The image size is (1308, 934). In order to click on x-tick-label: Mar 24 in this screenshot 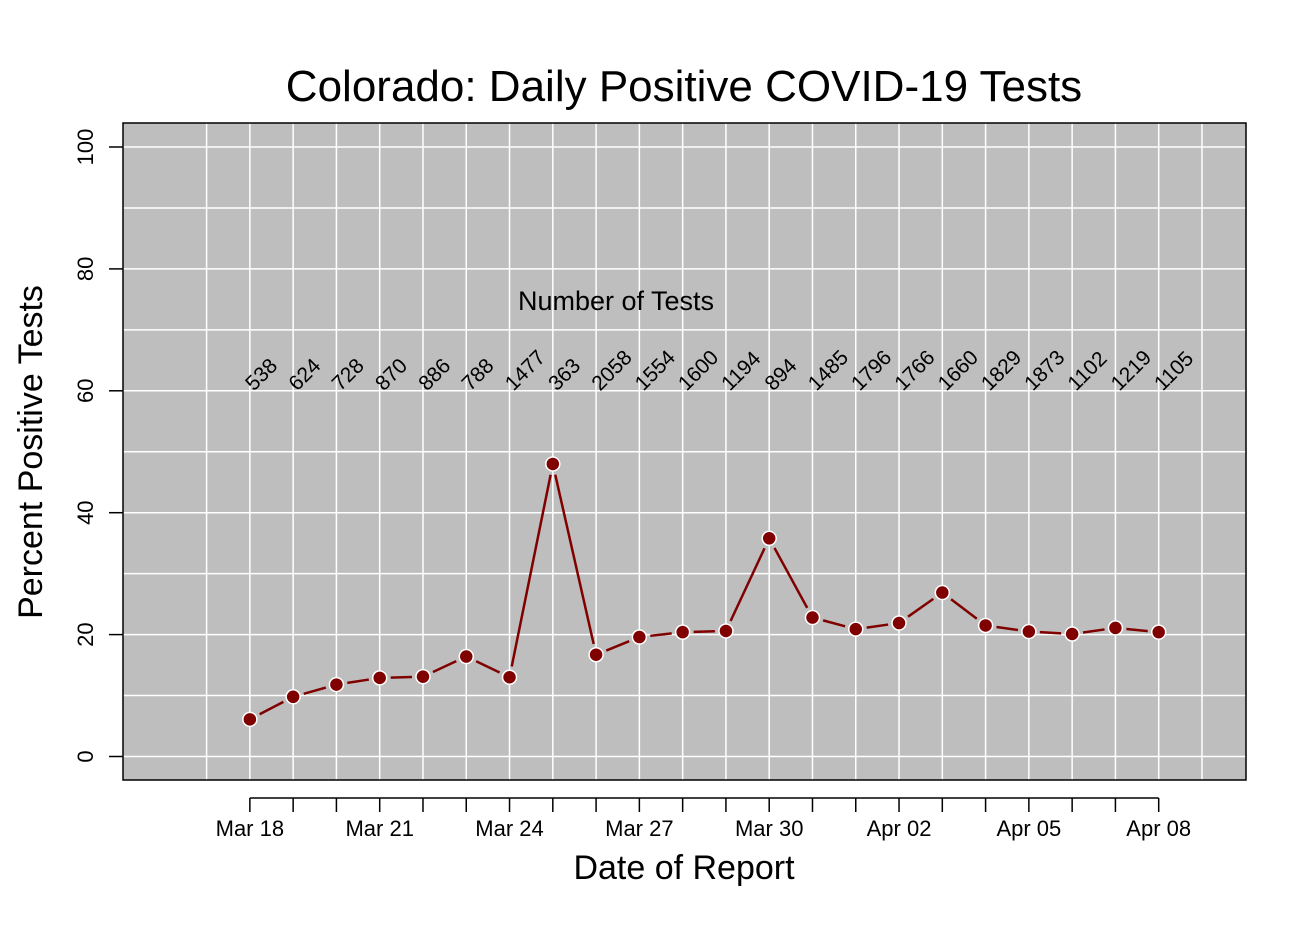, I will do `click(509, 828)`.